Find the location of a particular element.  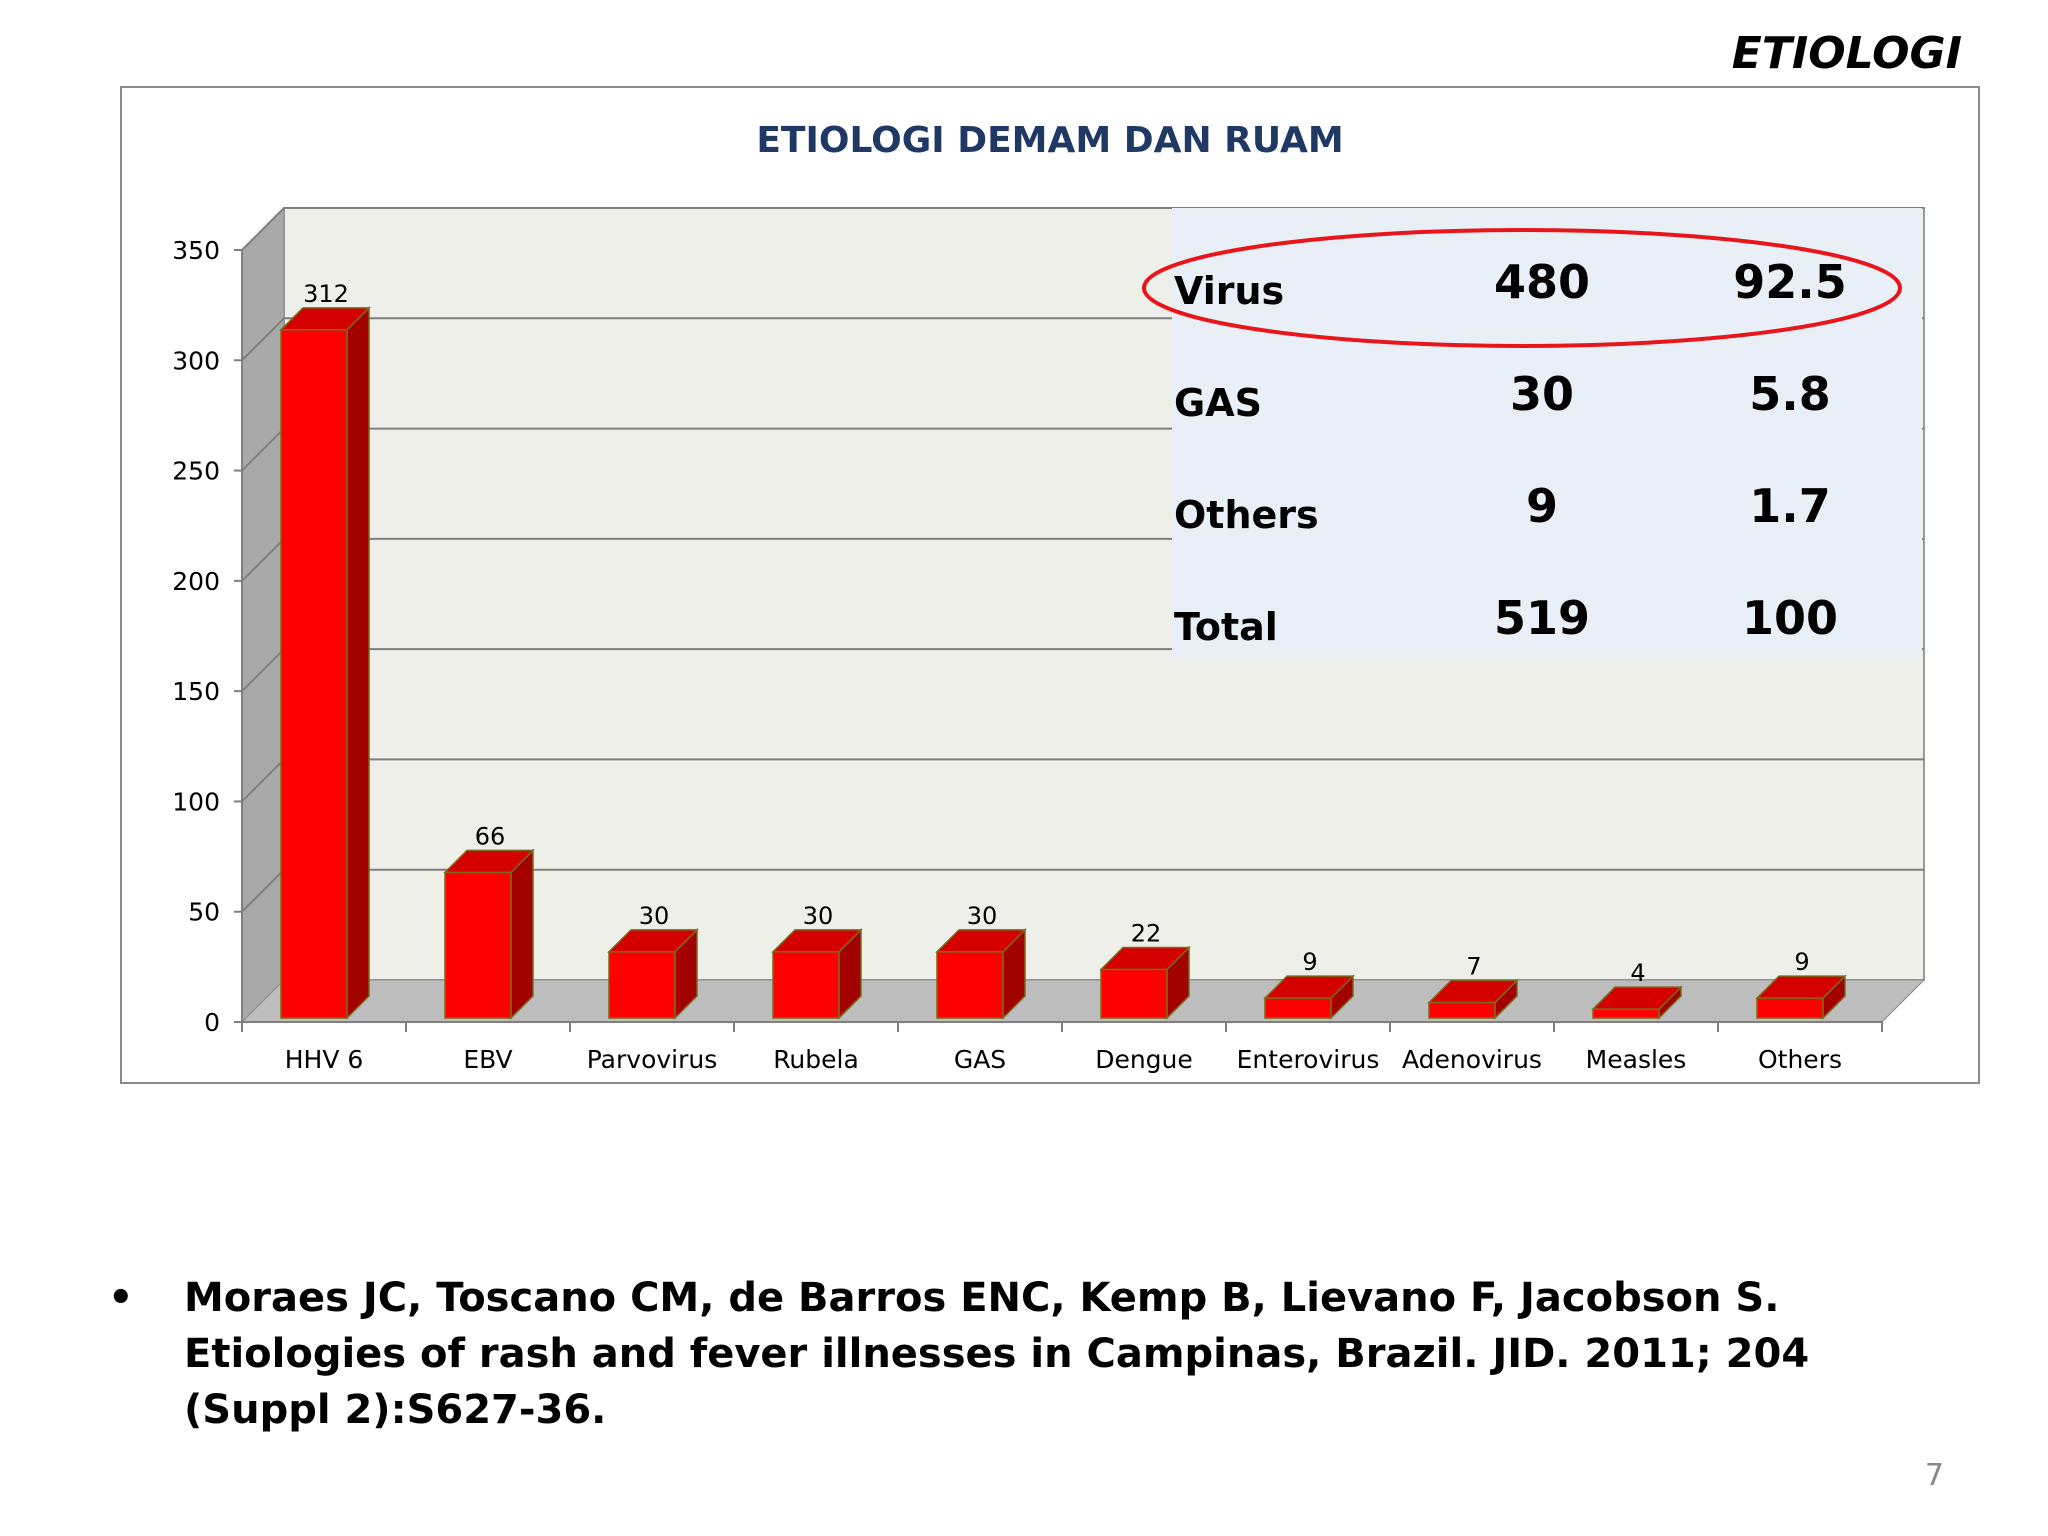

x-tick-label: Dengue is located at coordinates (1144, 1059).